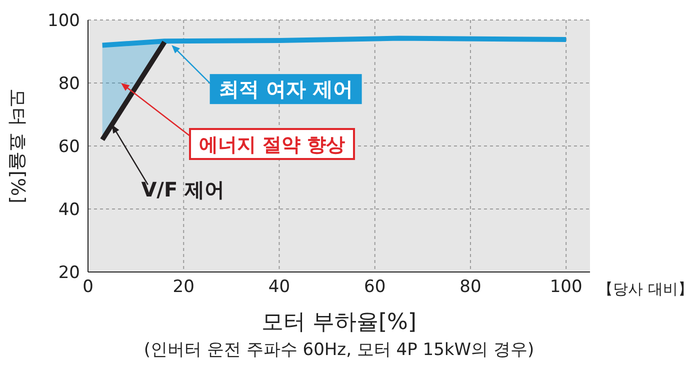 Image resolution: width=690 pixels, height=368 pixels. What do you see at coordinates (64, 21) in the screenshot?
I see `y-tick-label: 100` at bounding box center [64, 21].